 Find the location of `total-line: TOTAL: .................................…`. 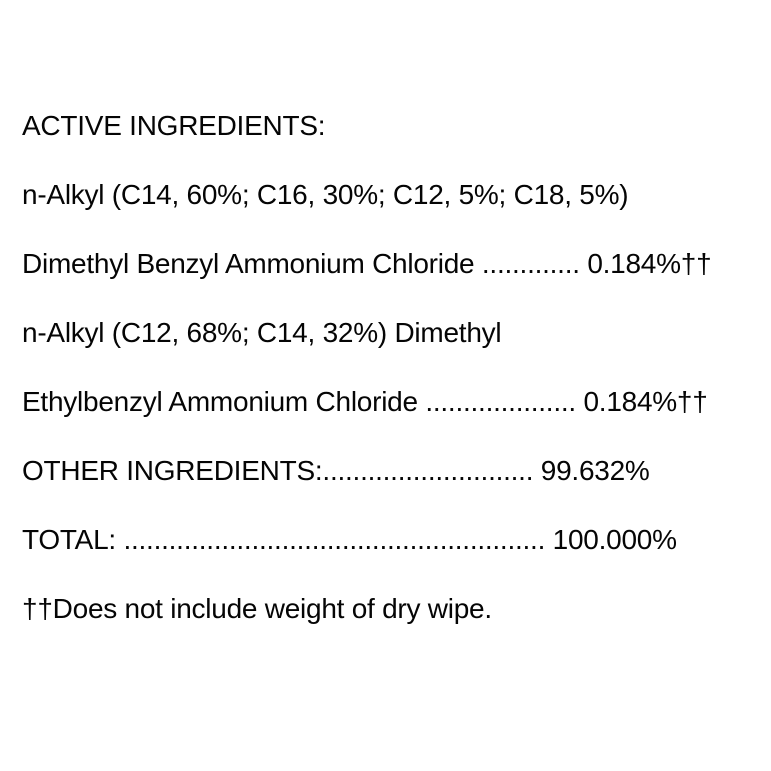

total-line: TOTAL: .................................… is located at coordinates (392, 539).